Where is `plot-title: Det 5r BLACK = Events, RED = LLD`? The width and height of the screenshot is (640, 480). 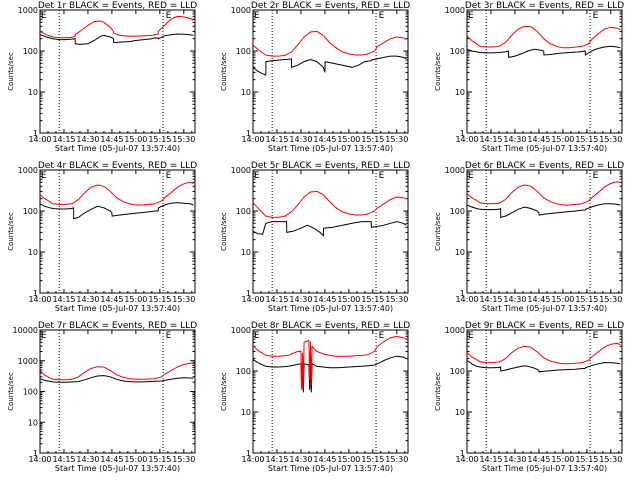 plot-title: Det 5r BLACK = Events, RED = LLD is located at coordinates (330, 166).